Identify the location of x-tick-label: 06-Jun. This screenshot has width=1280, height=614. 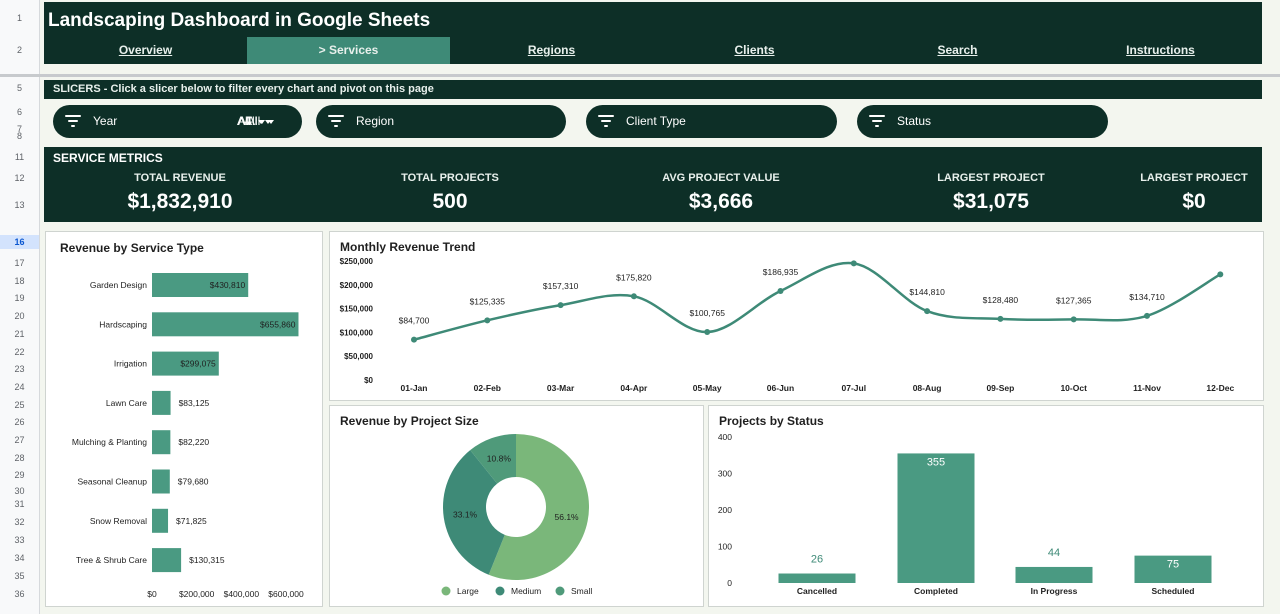
(780, 388).